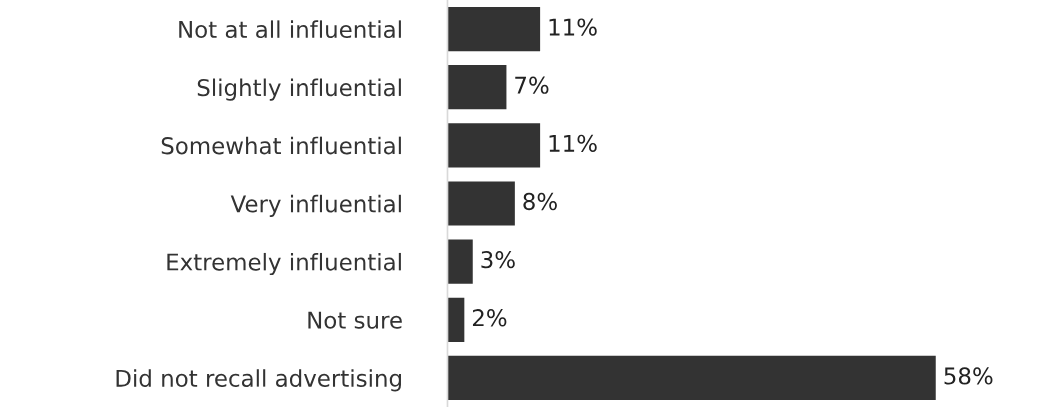 This screenshot has height=407, width=1048. What do you see at coordinates (540, 201) in the screenshot?
I see `data-label: 8%` at bounding box center [540, 201].